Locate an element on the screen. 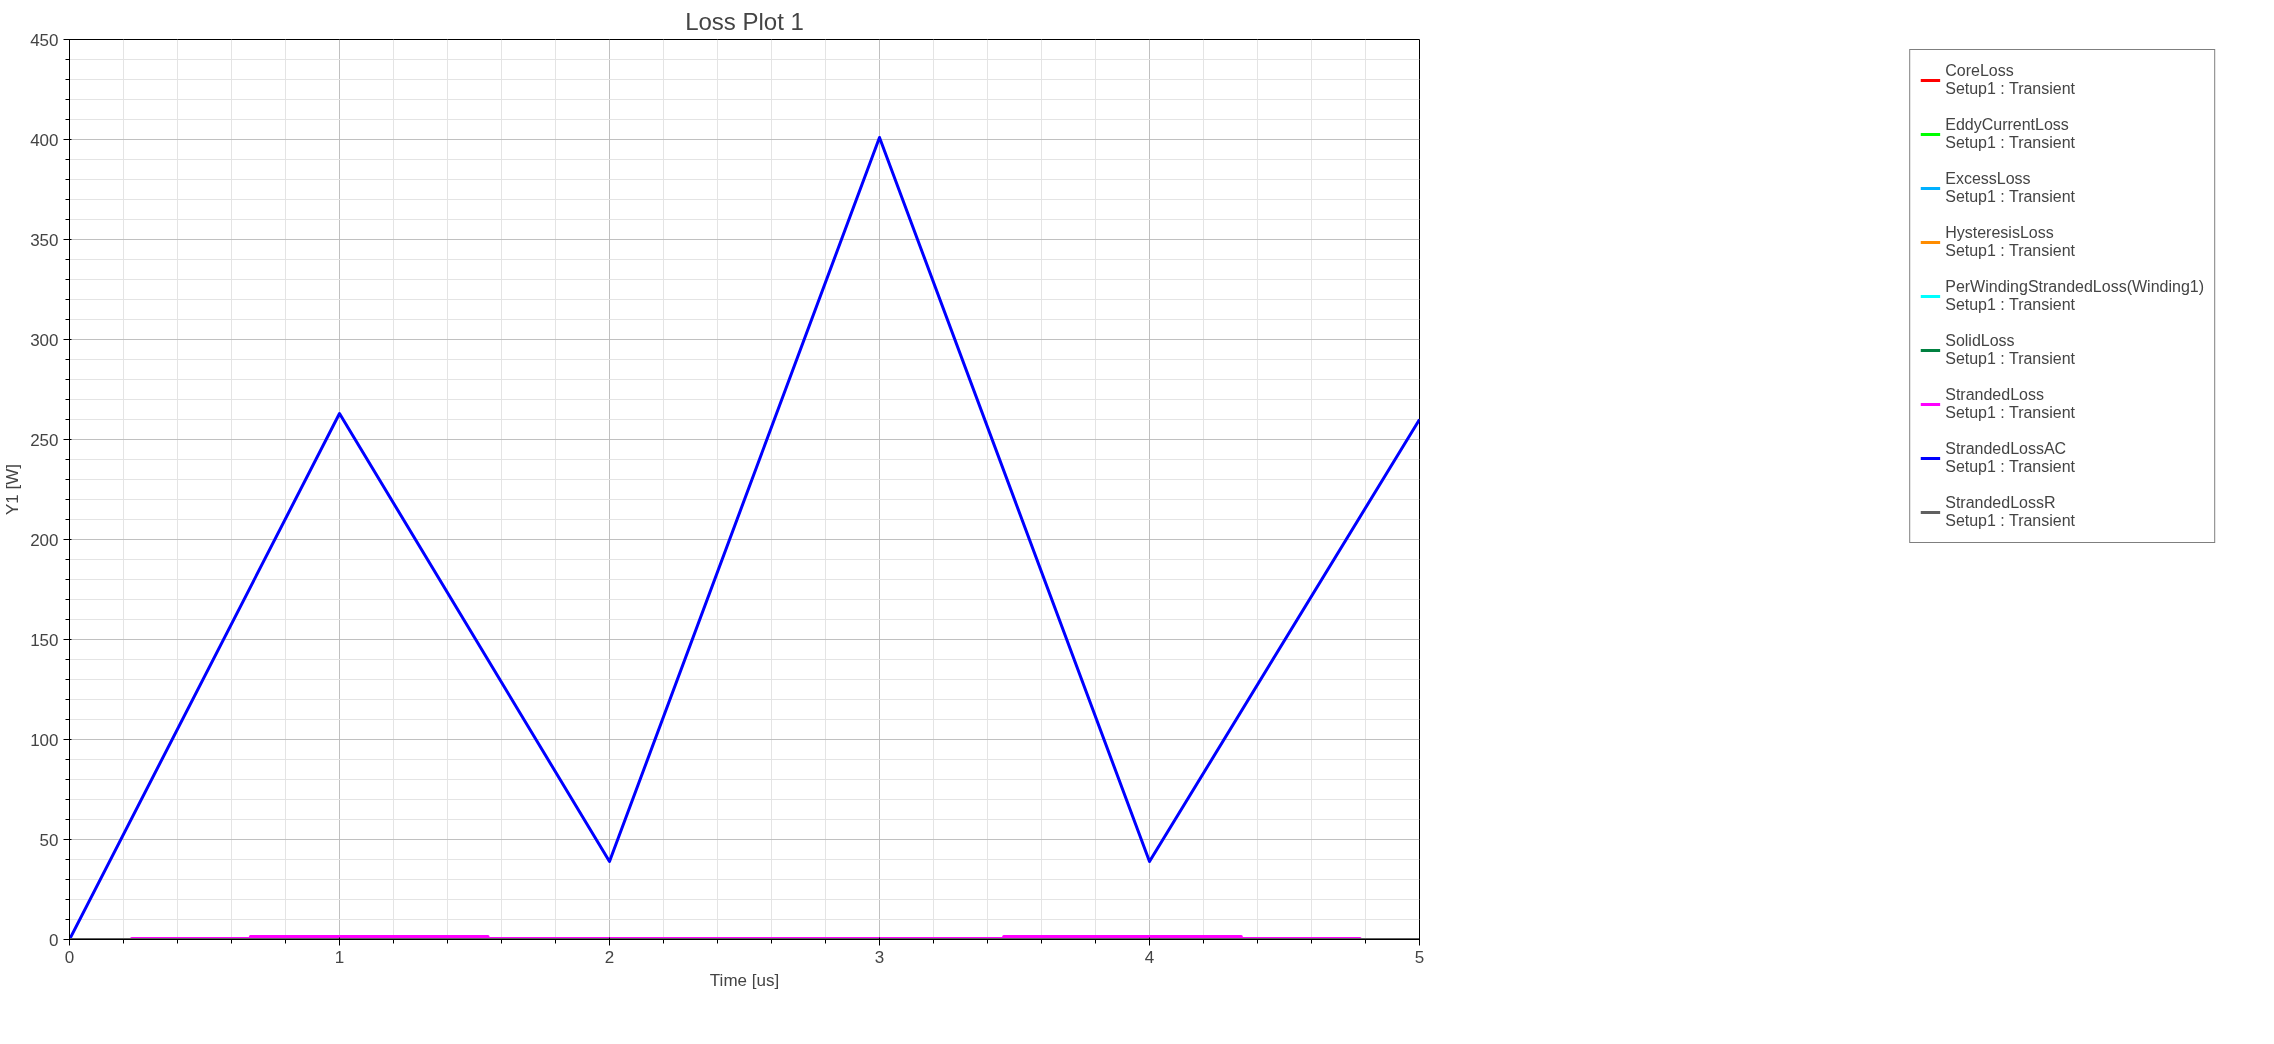  x-axis-title: Time [us] is located at coordinates (744, 980).